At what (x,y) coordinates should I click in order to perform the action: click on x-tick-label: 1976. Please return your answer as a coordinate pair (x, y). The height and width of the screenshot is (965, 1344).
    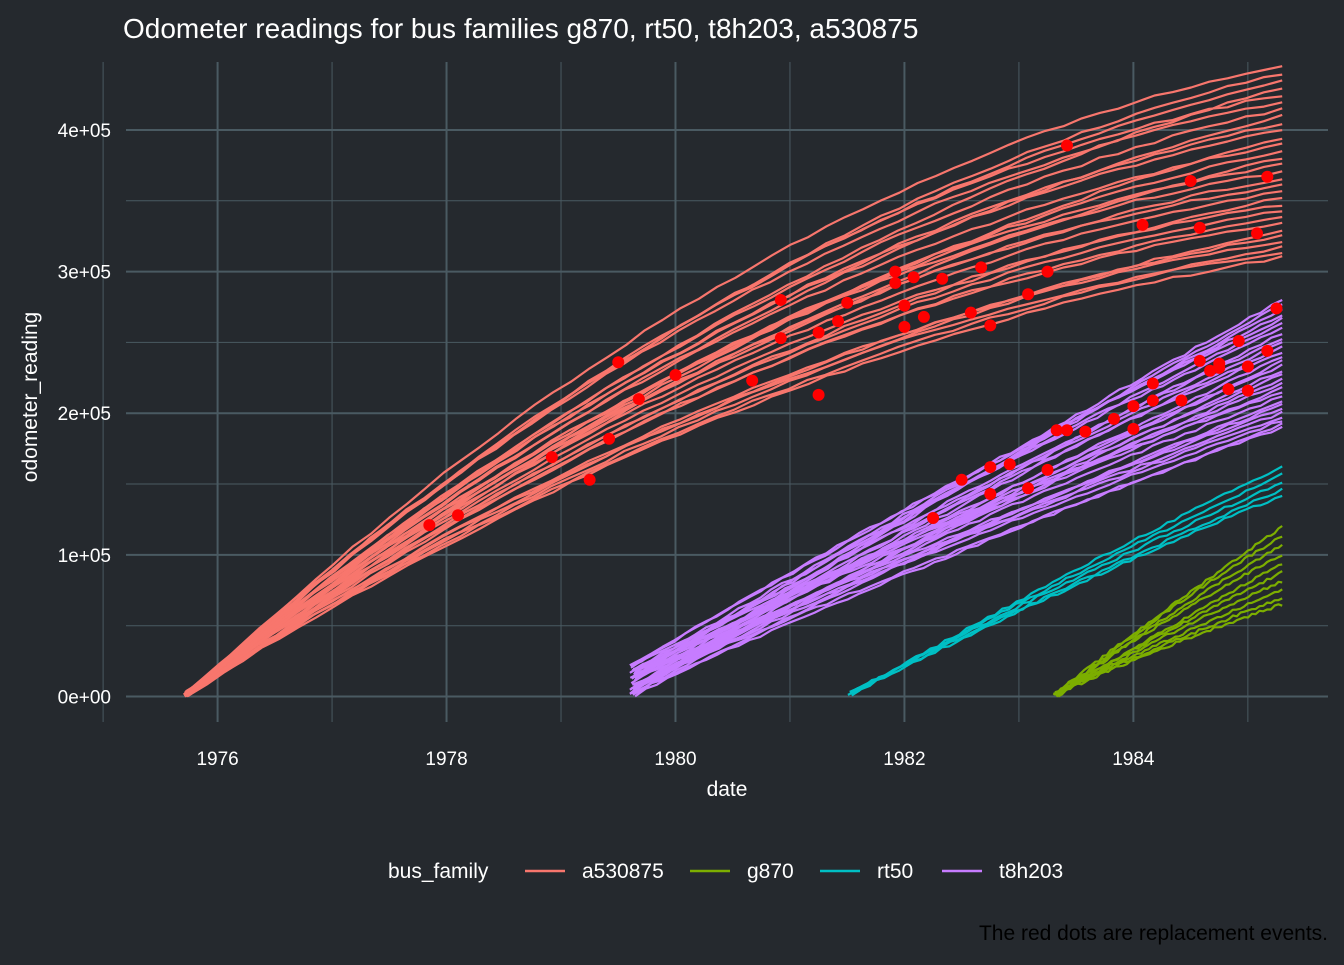
    Looking at the image, I should click on (217, 759).